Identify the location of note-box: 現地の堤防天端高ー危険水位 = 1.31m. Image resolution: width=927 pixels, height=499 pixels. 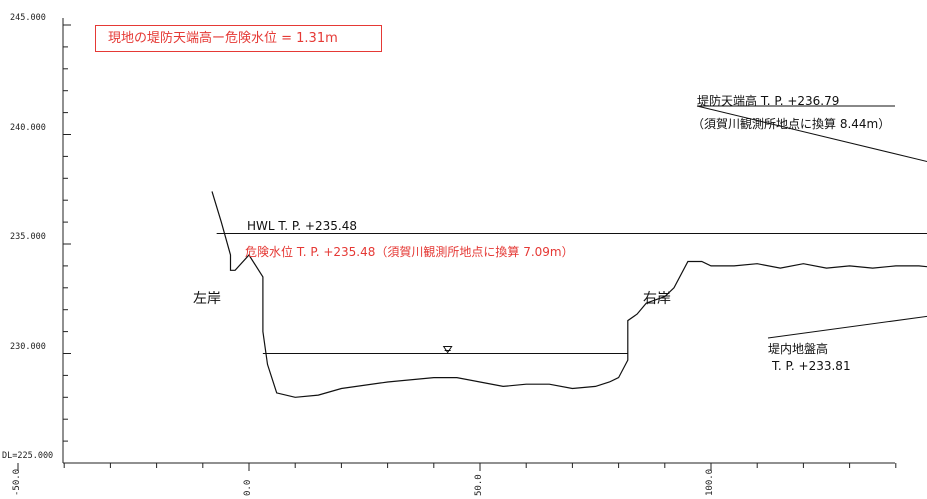
(238, 38).